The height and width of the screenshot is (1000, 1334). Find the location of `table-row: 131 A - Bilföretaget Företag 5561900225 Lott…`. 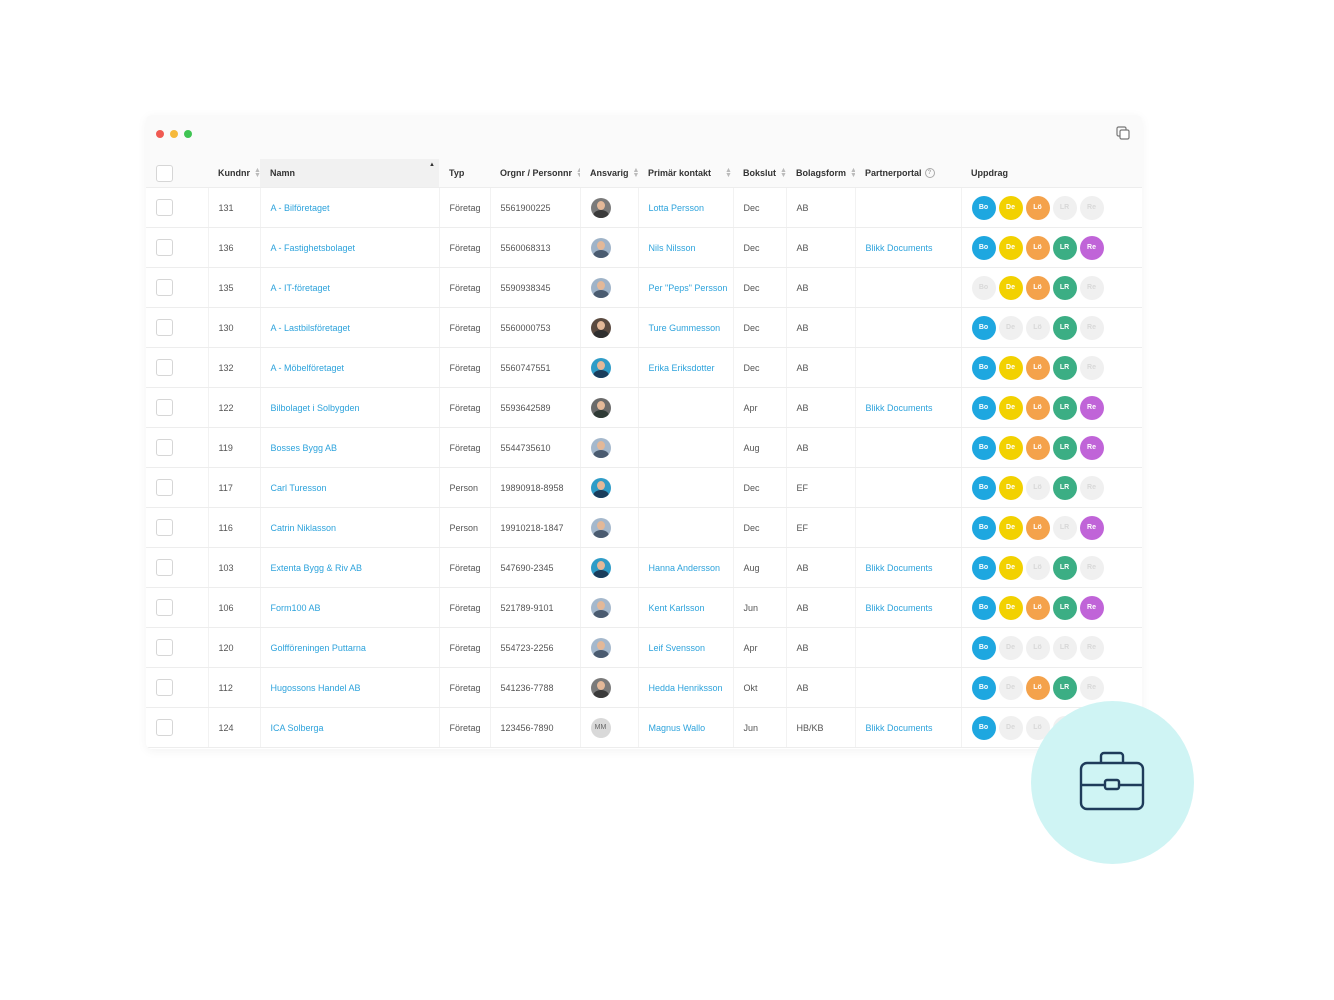

table-row: 131 A - Bilföretaget Företag 5561900225 Lott… is located at coordinates (644, 207).